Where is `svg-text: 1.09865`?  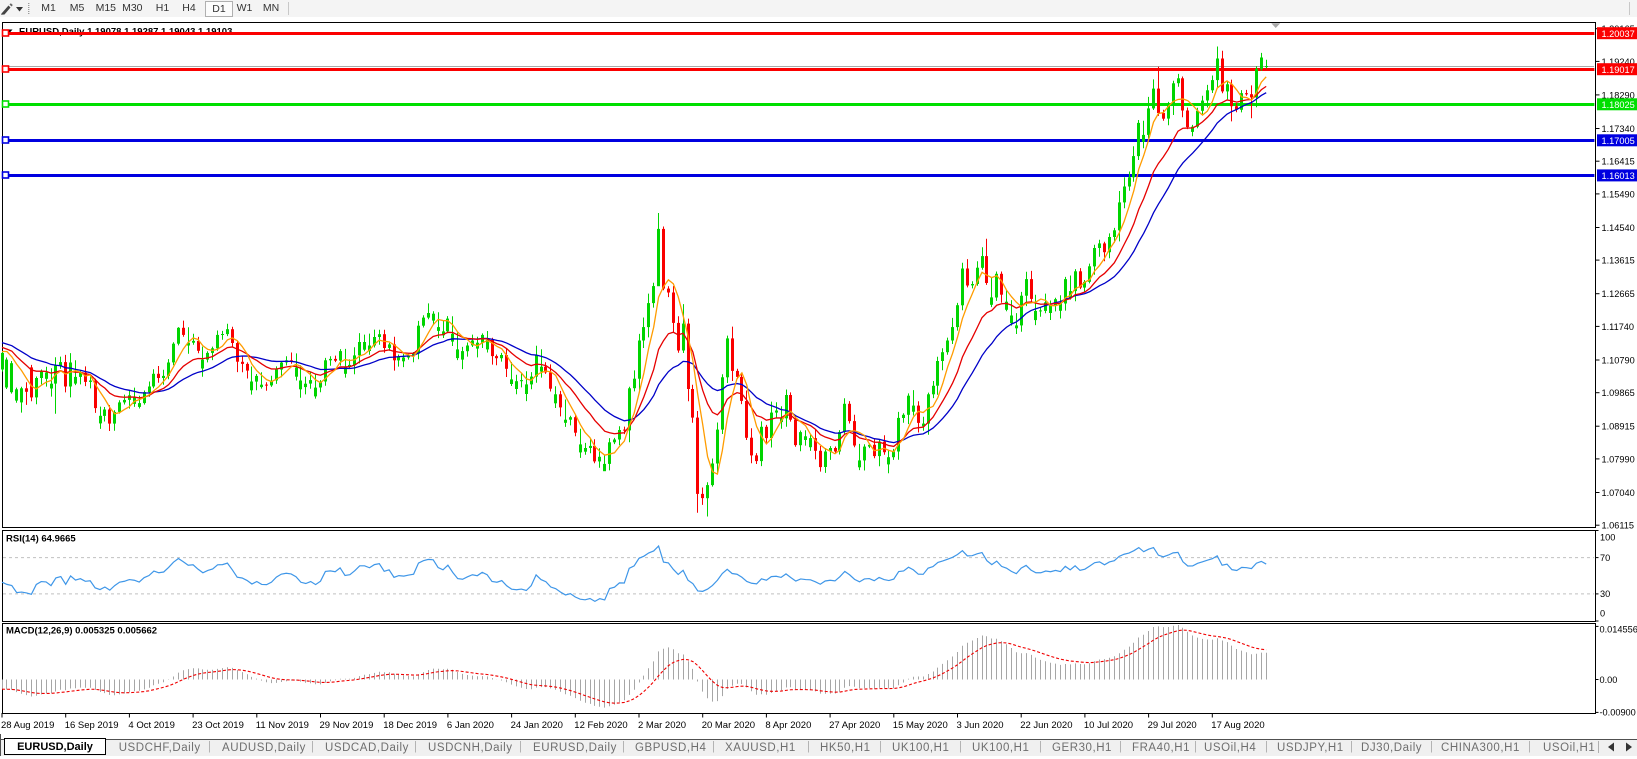
svg-text: 1.09865 is located at coordinates (1618, 393).